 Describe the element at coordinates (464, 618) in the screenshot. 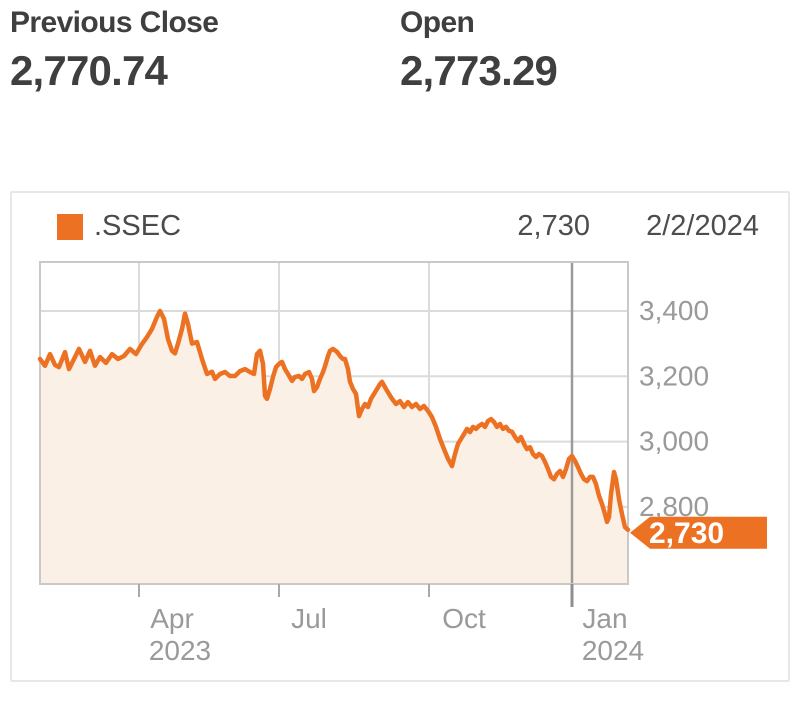

I see `x-axis-label: Oct` at that location.